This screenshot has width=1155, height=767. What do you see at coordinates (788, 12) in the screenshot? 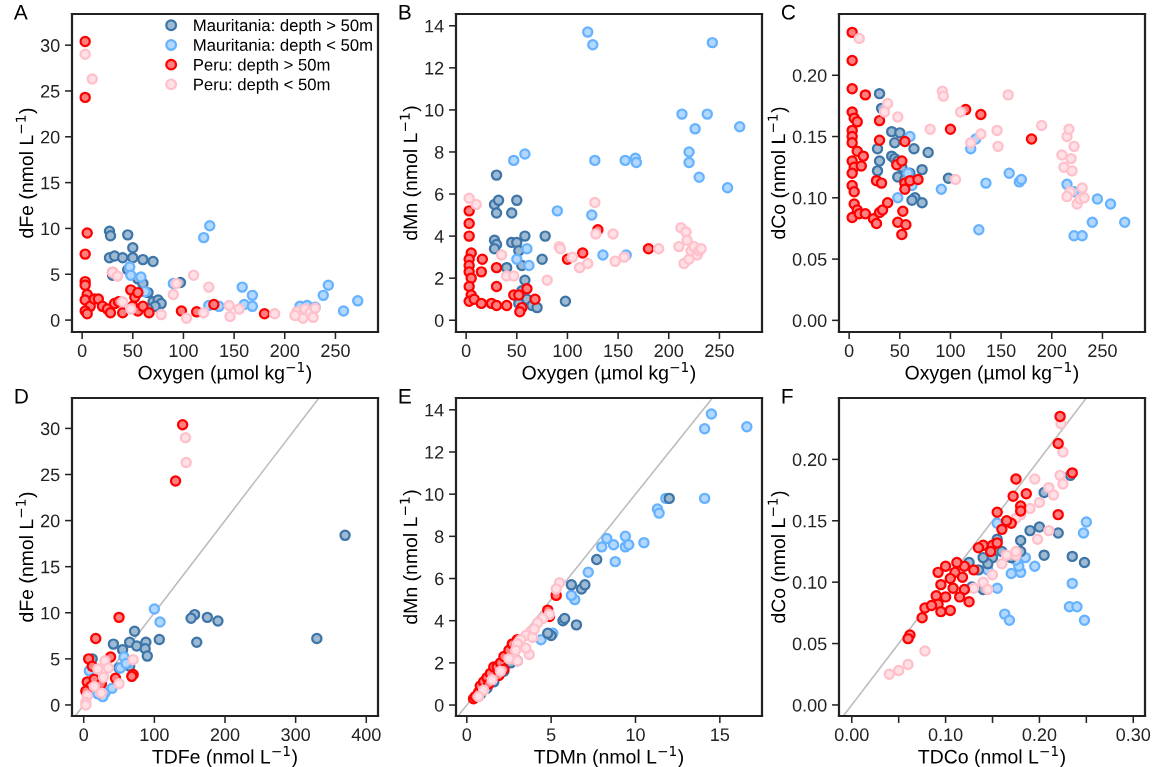
I see `chart-title: C` at bounding box center [788, 12].